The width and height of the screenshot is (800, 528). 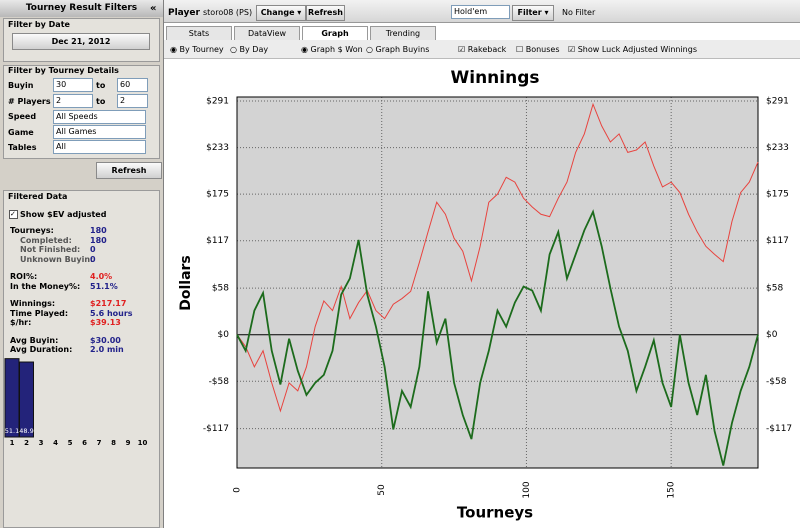 I want to click on stat-label: ROI%:, so click(x=24, y=276).